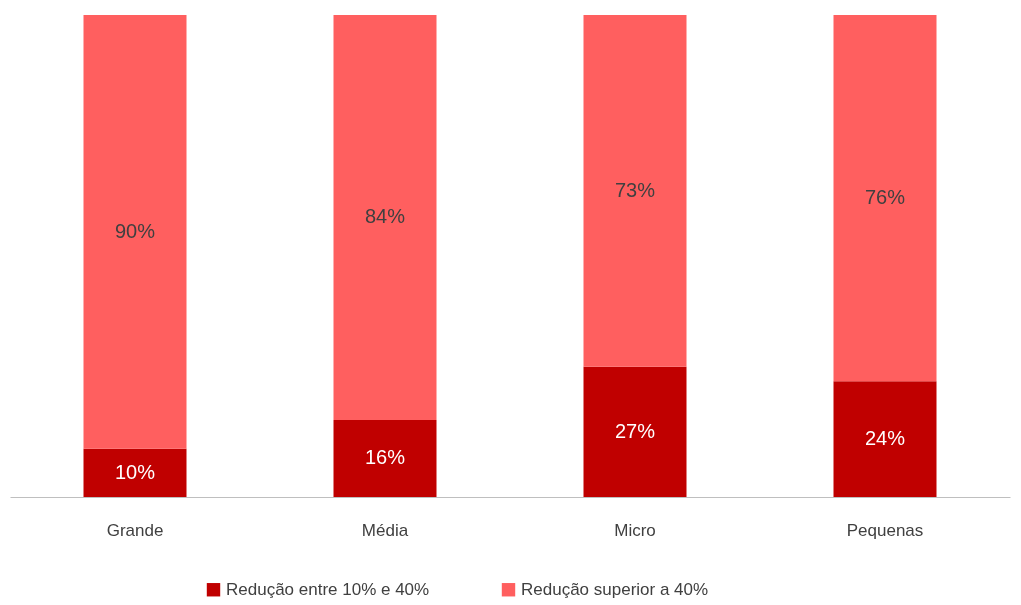 This screenshot has width=1021, height=605. I want to click on data-label: 24%, so click(885, 438).